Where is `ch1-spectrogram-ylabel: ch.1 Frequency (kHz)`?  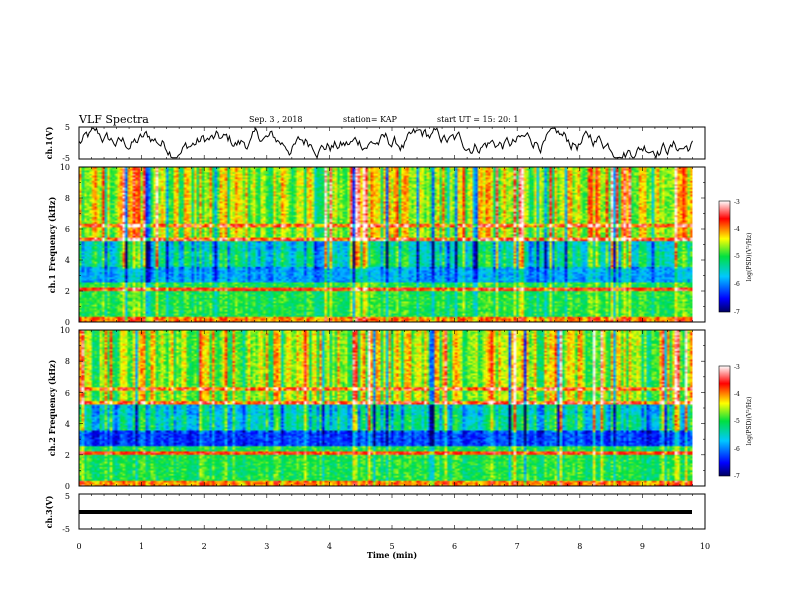 ch1-spectrogram-ylabel: ch.1 Frequency (kHz) is located at coordinates (52, 245).